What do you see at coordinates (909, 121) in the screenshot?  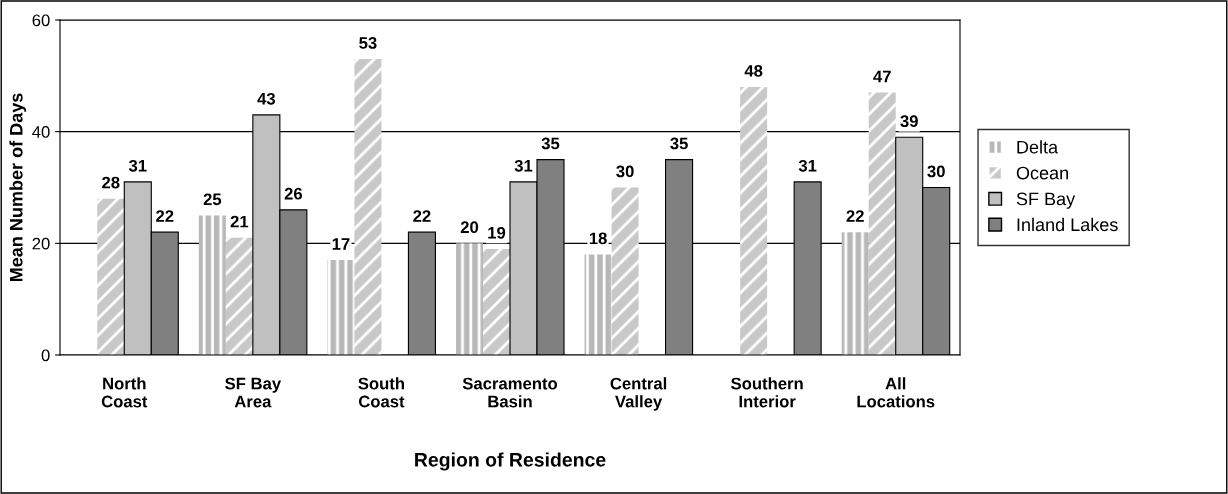 I see `data-label: 39` at bounding box center [909, 121].